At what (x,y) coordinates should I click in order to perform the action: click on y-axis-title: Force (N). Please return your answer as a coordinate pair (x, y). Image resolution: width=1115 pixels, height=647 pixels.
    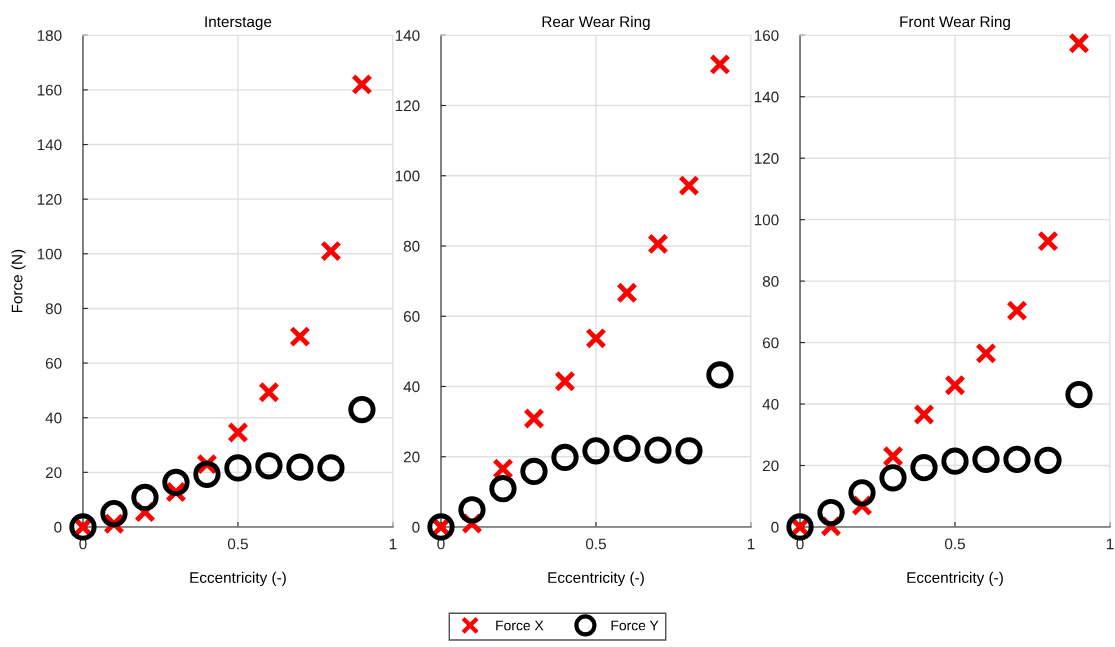
    Looking at the image, I should click on (18, 281).